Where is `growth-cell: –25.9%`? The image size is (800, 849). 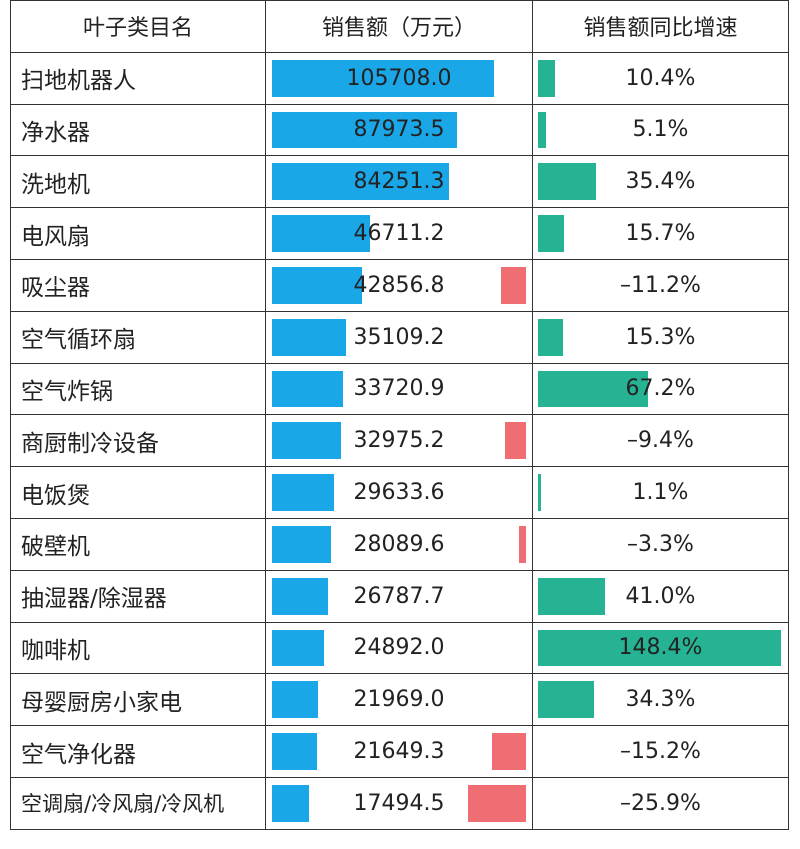
growth-cell: –25.9% is located at coordinates (660, 803).